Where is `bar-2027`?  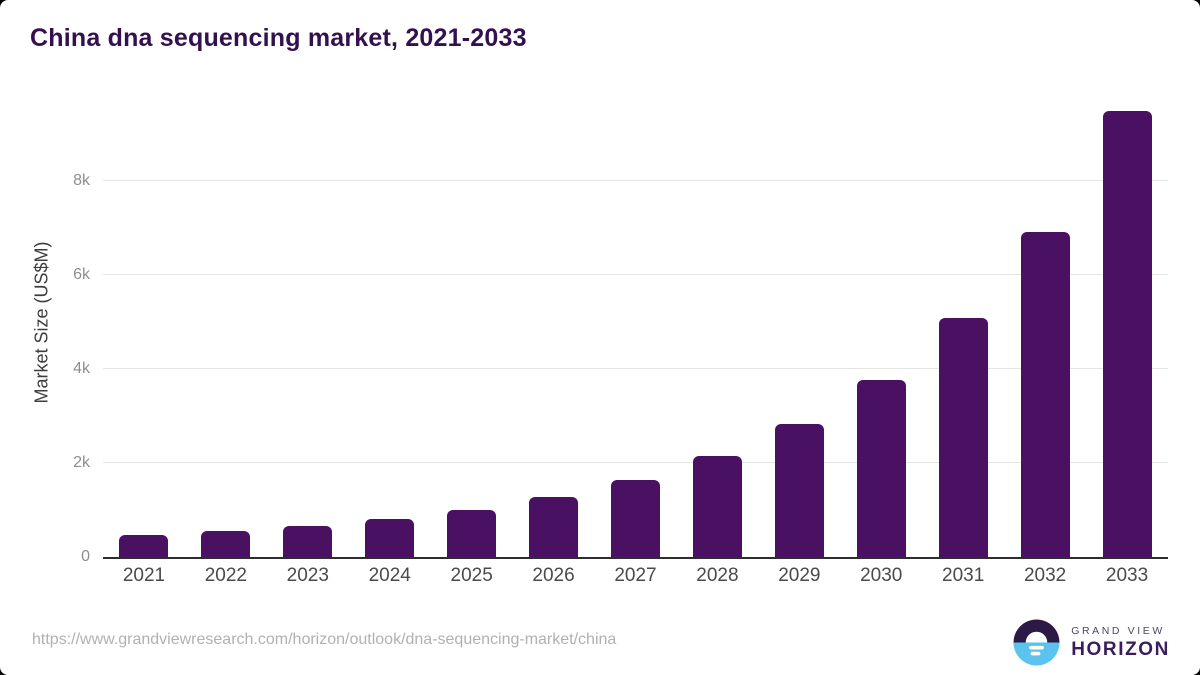
bar-2027 is located at coordinates (635, 518).